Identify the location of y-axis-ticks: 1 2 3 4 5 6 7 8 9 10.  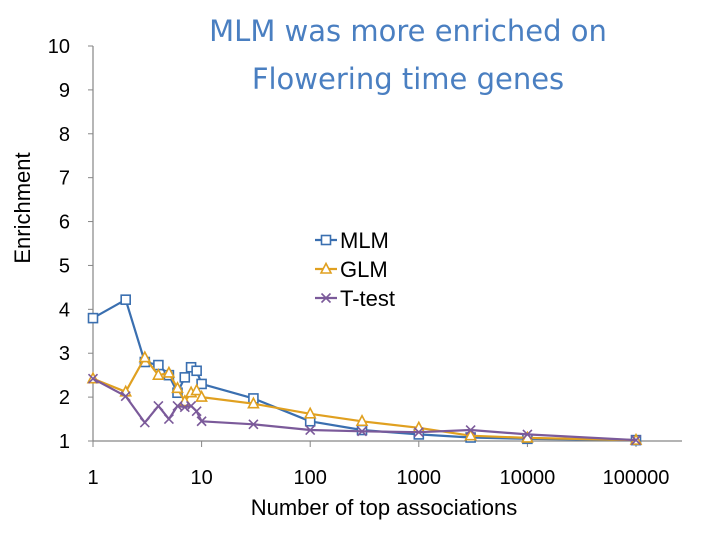
(70, 244).